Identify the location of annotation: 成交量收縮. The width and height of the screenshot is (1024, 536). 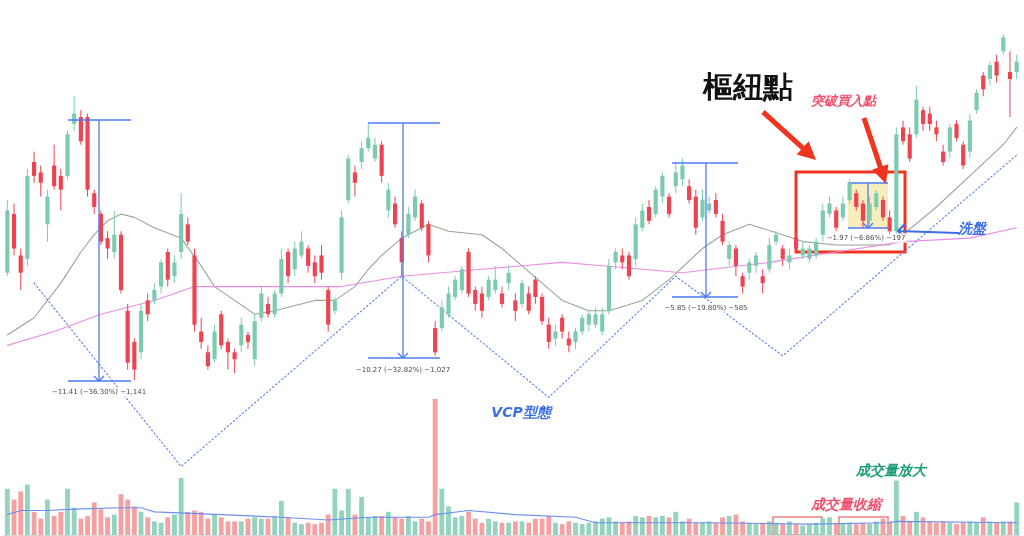
(846, 504).